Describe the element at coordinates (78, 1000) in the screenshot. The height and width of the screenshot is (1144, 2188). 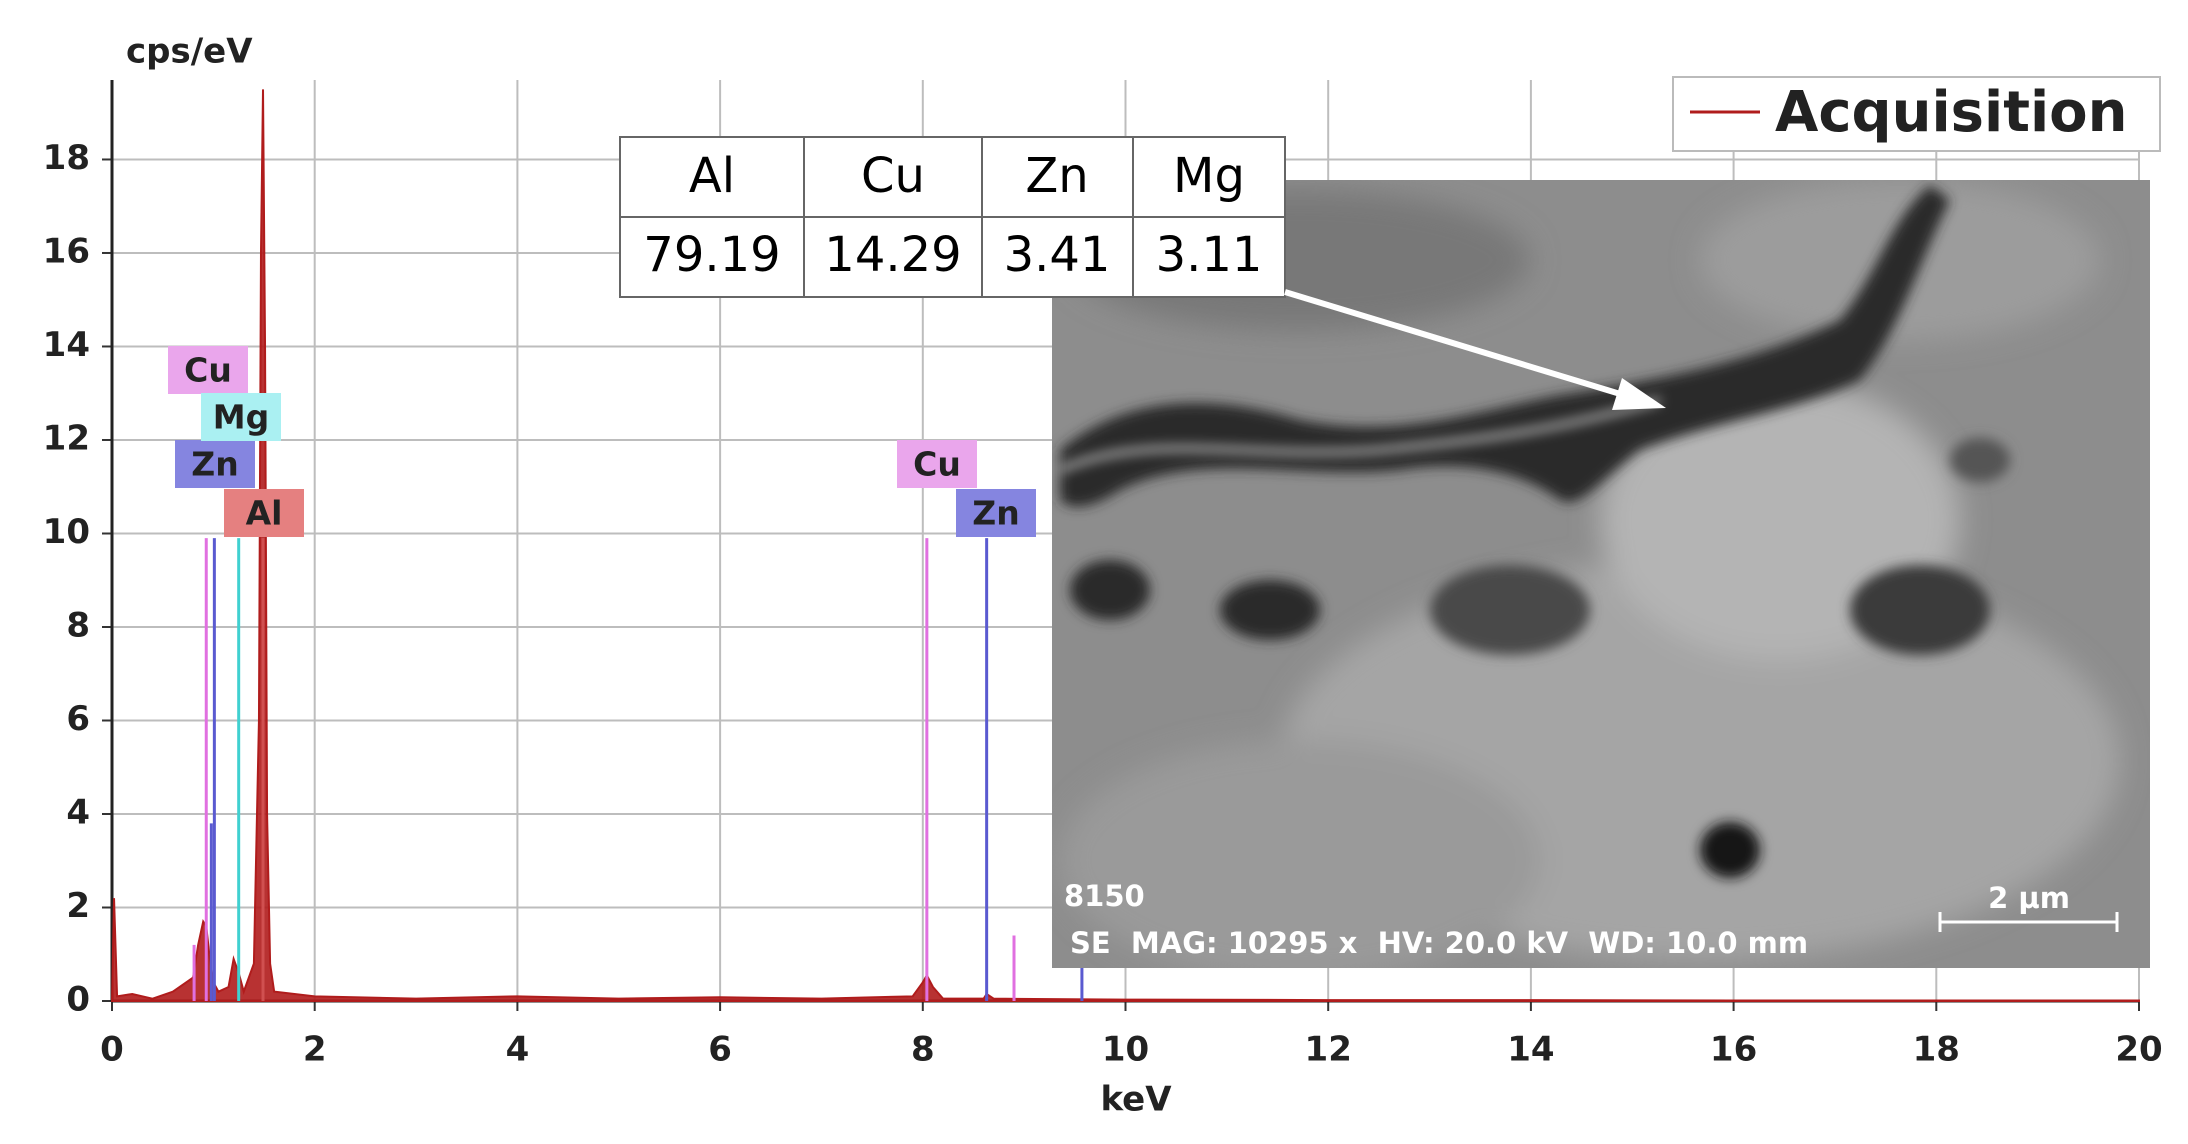
I see `y-tick-label: 0` at that location.